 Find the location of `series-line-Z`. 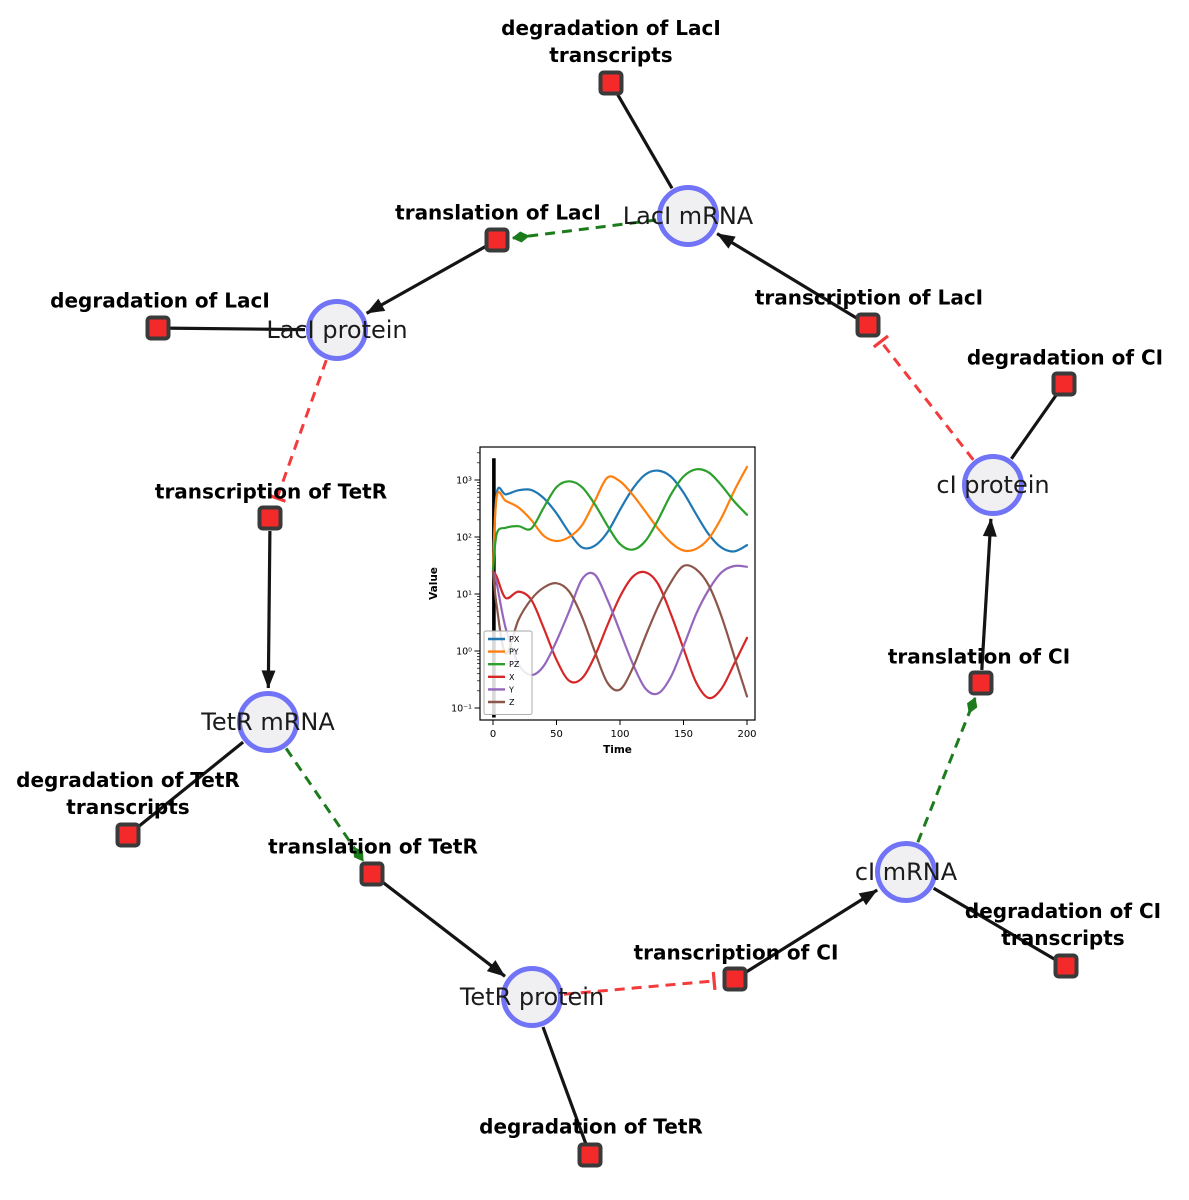

series-line-Z is located at coordinates (620, 631).